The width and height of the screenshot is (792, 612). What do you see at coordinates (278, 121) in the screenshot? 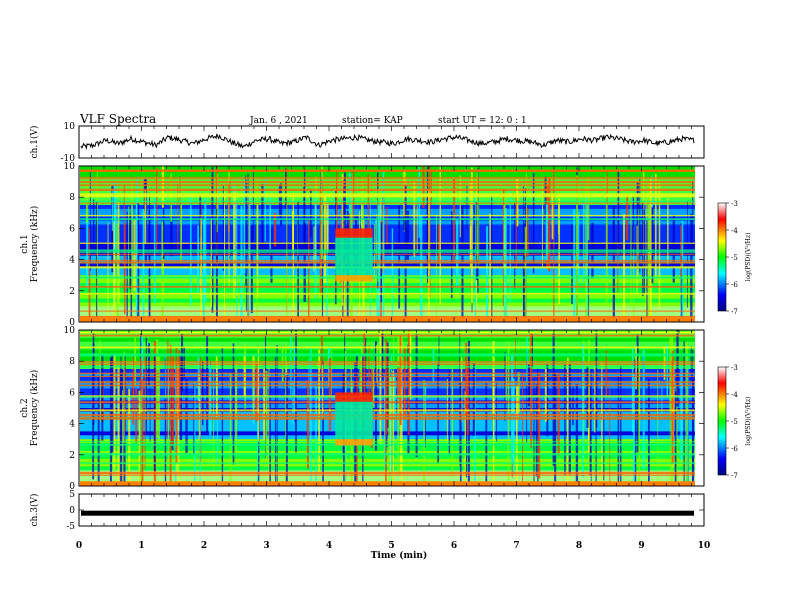
I see `date-label: Jan. 6 , 2021` at bounding box center [278, 121].